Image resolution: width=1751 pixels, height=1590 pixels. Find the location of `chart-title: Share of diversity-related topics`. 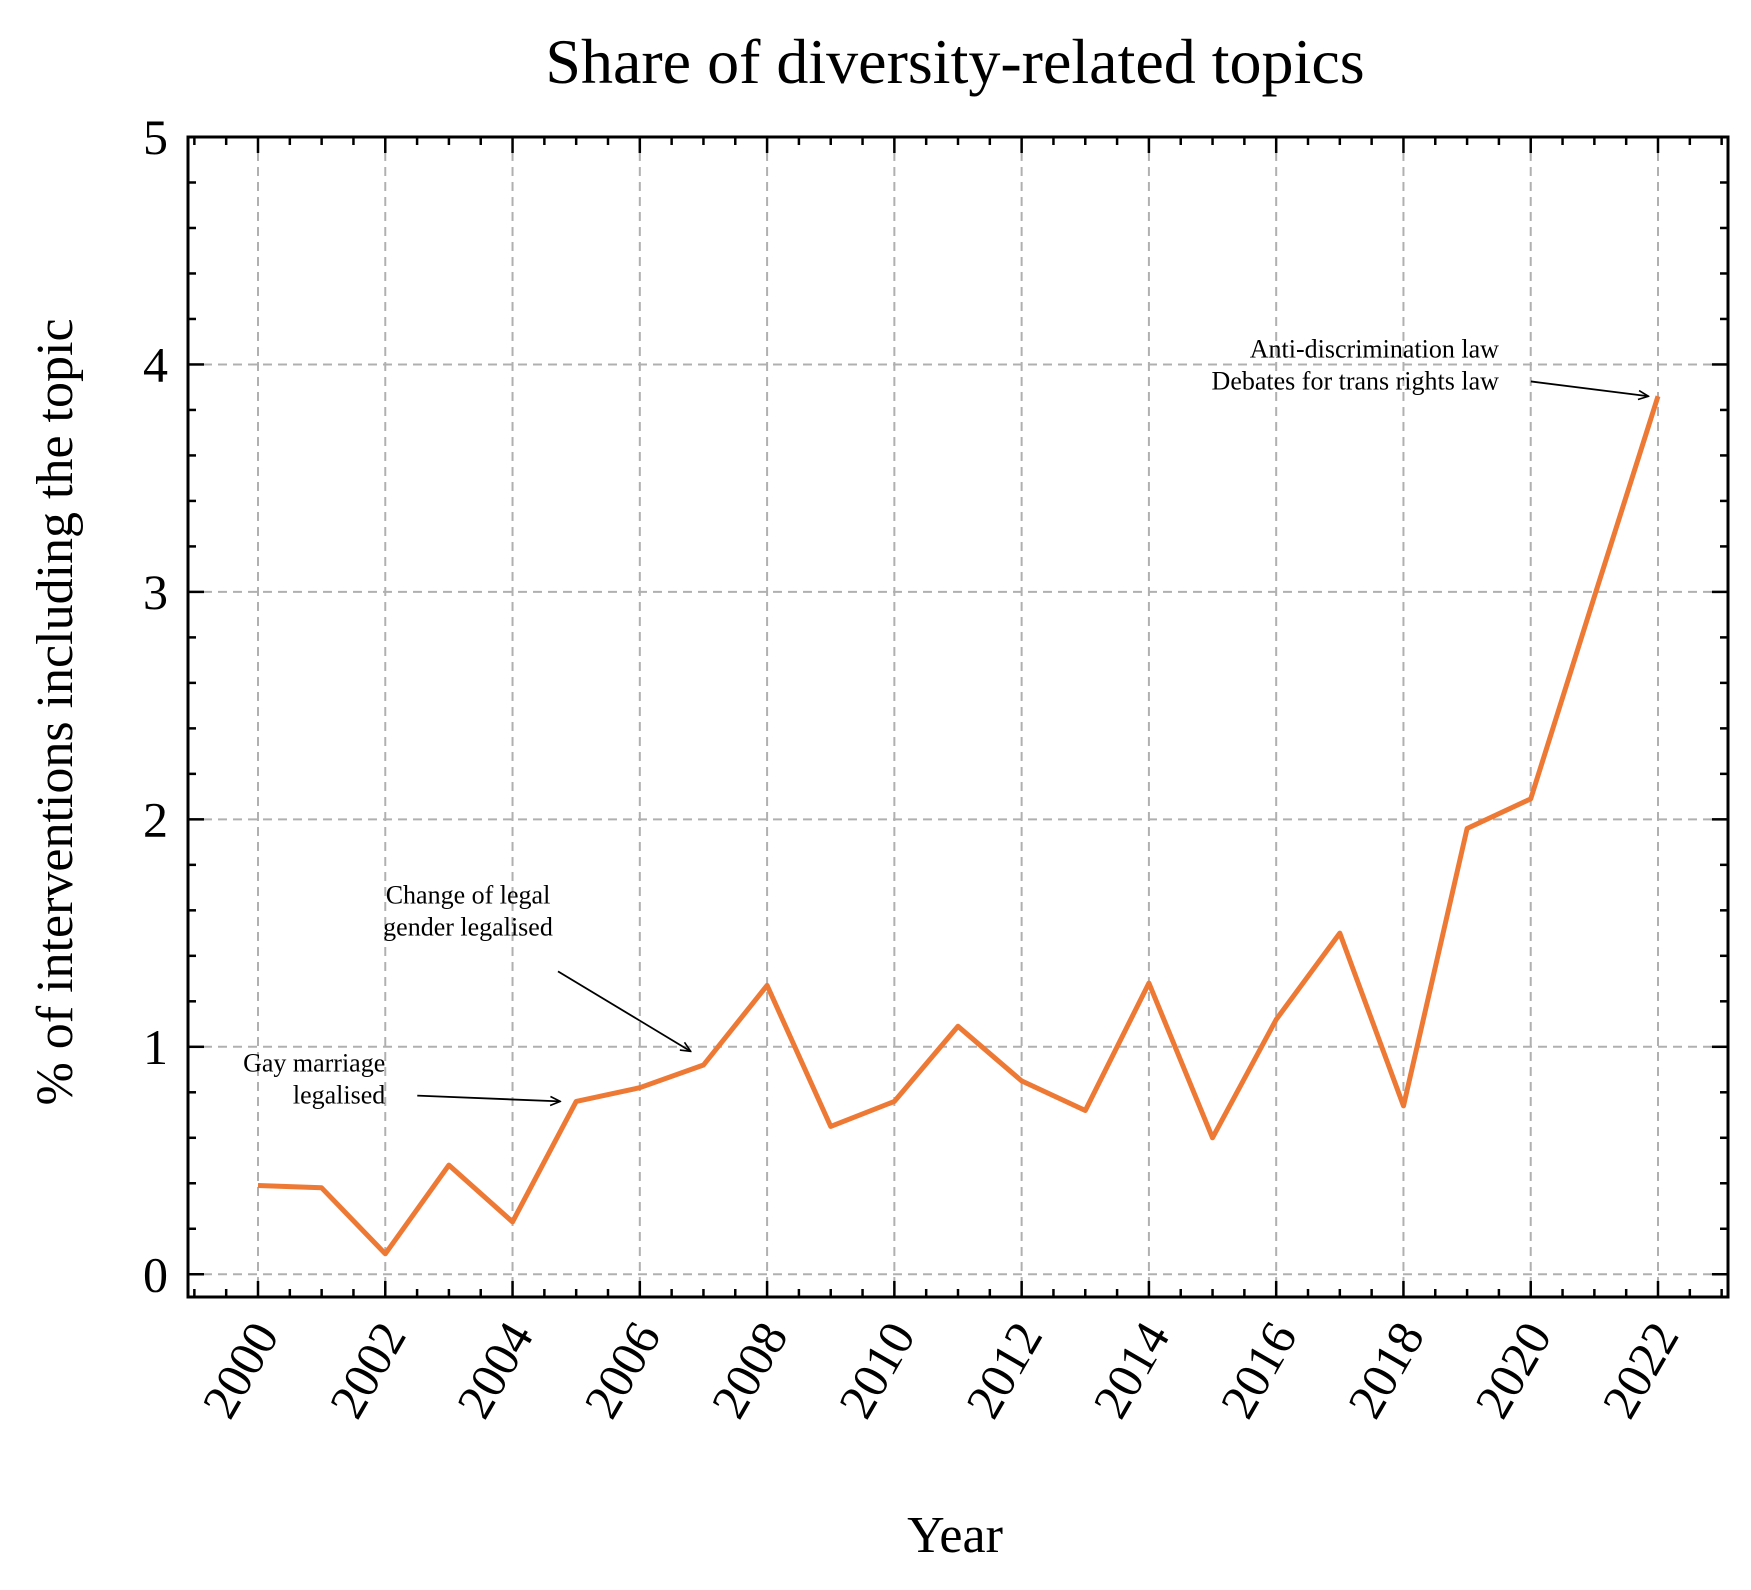

chart-title: Share of diversity-related topics is located at coordinates (954, 61).